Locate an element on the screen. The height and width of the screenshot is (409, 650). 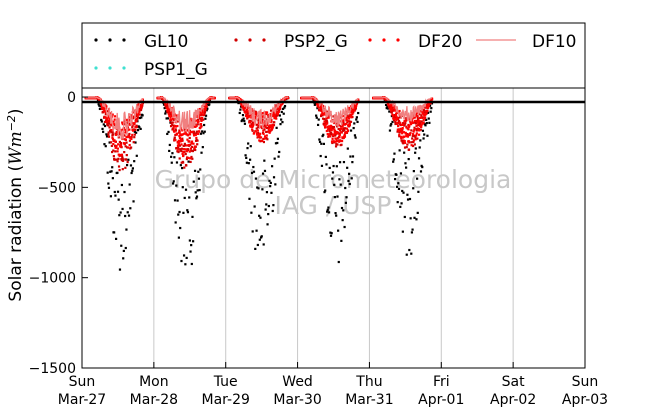
legend: GL10 PSP2_G DF20 DF10 PSP1_G is located at coordinates (333, 55).